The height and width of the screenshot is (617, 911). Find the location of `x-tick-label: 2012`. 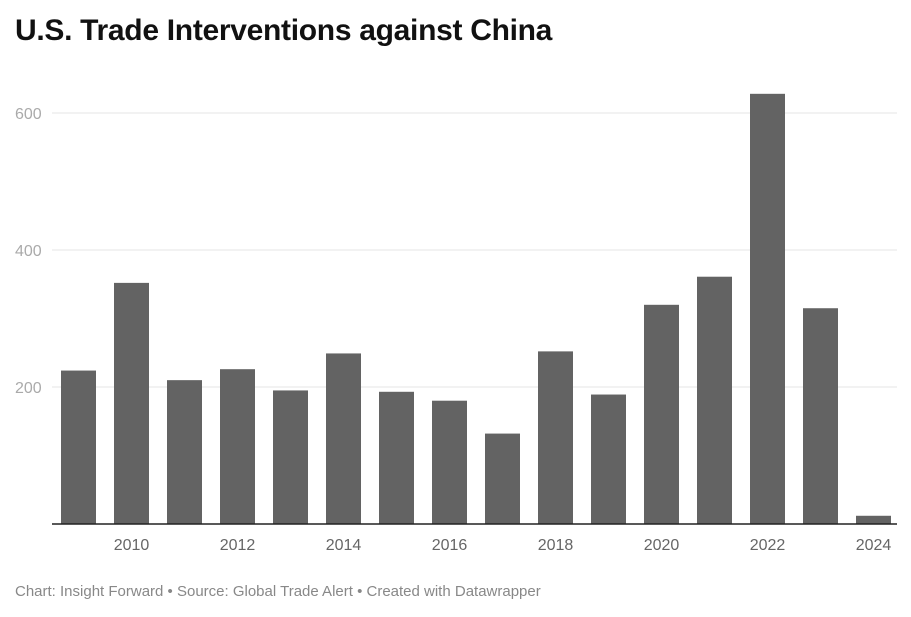

x-tick-label: 2012 is located at coordinates (238, 545).